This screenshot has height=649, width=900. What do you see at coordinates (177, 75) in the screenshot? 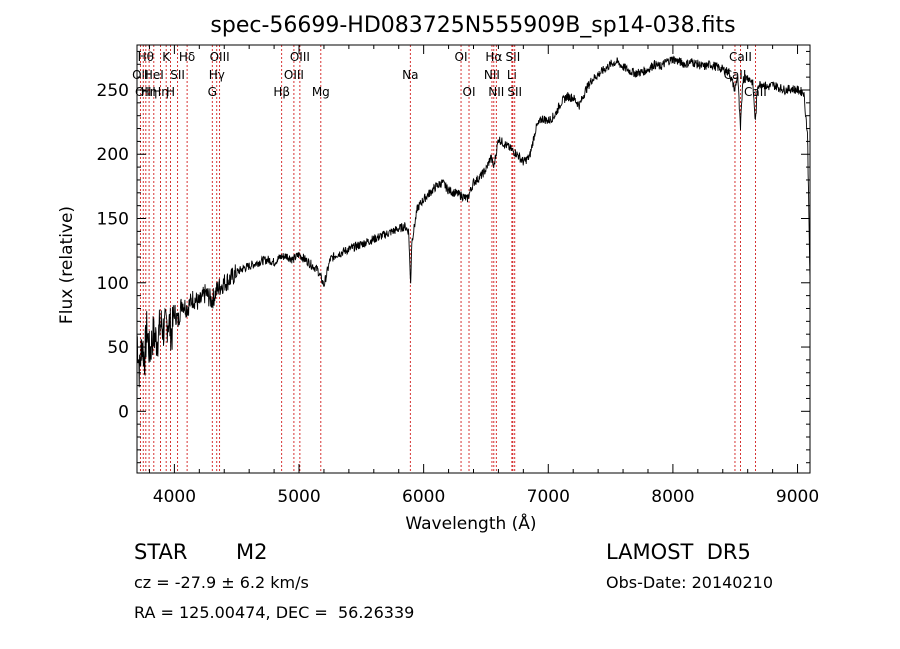
I see `line-label-8: SII` at bounding box center [177, 75].